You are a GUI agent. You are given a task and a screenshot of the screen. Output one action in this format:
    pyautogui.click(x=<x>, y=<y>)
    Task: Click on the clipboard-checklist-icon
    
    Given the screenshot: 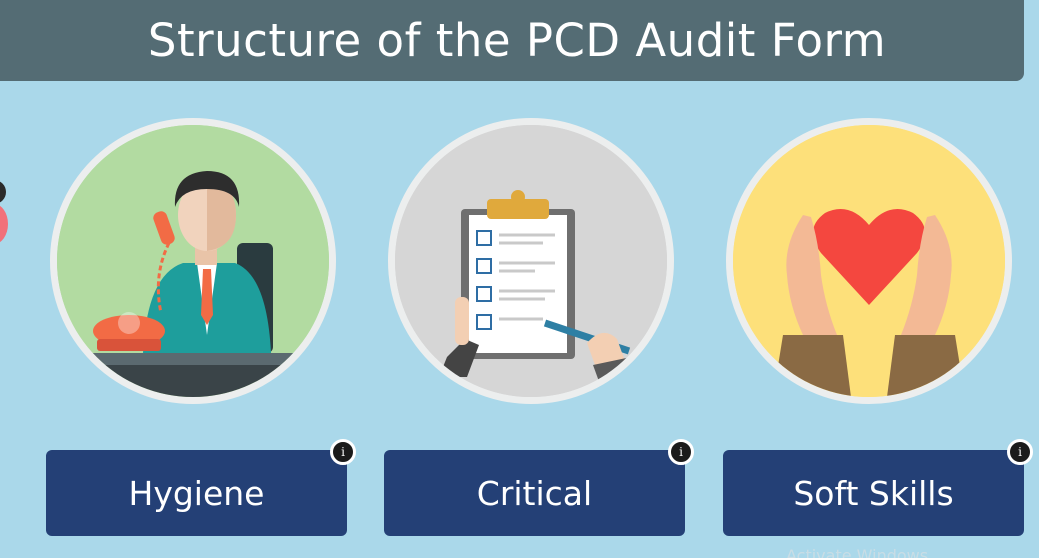 What is the action you would take?
    pyautogui.click(x=531, y=261)
    